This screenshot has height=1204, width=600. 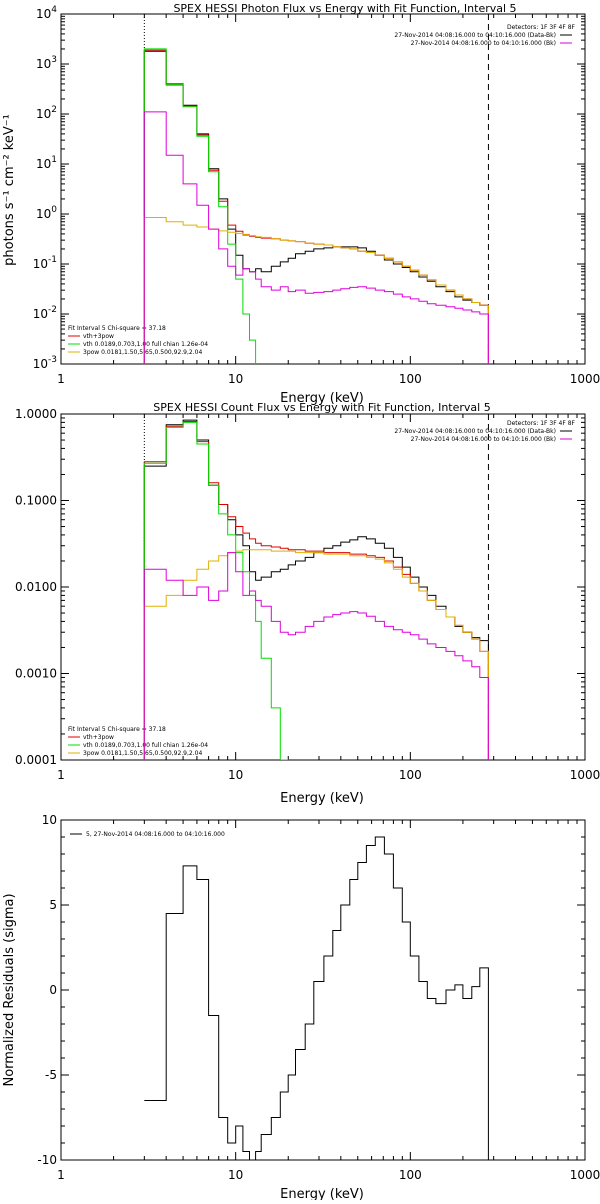 What do you see at coordinates (53, 905) in the screenshot?
I see `y-tick-label: 5` at bounding box center [53, 905].